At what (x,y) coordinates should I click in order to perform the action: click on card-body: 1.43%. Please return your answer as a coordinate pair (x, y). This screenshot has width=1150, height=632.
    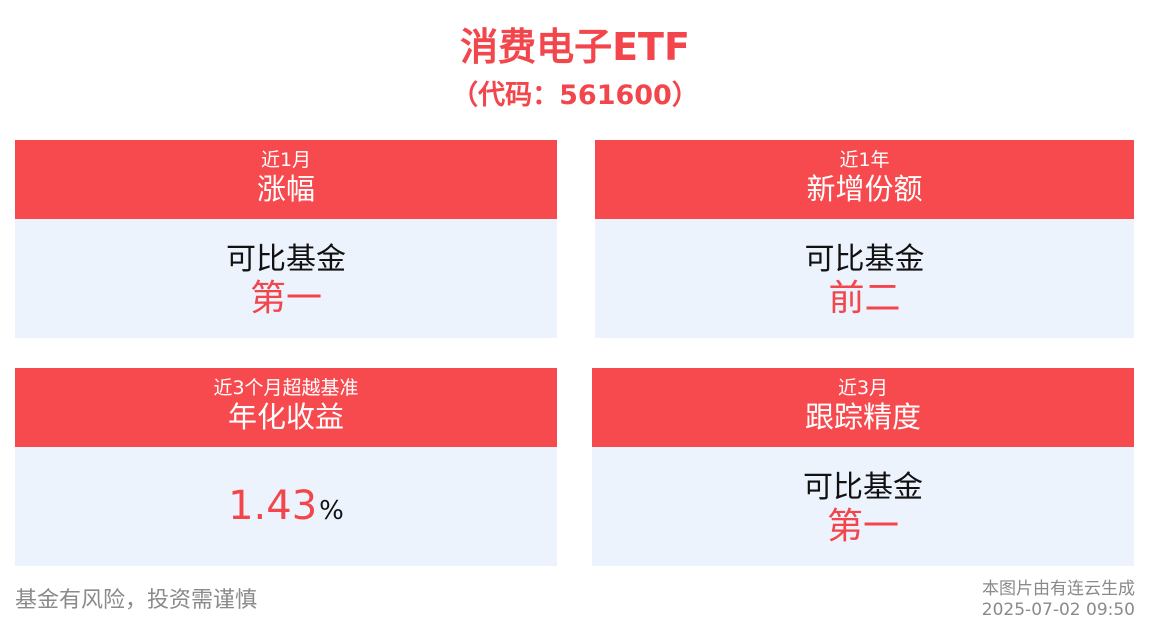
    Looking at the image, I should click on (286, 506).